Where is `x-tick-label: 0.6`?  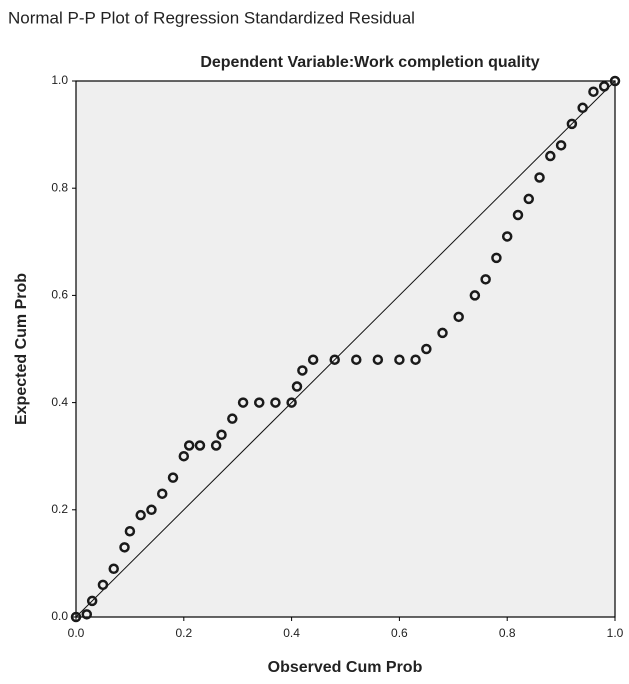 x-tick-label: 0.6 is located at coordinates (399, 633).